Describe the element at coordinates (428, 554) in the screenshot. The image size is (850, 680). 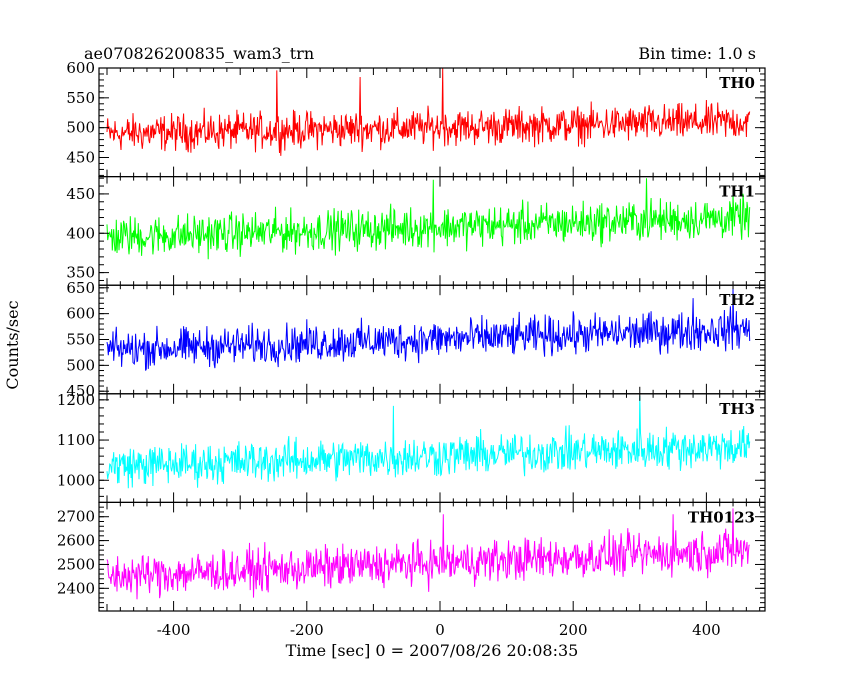
I see `series-th0123` at that location.